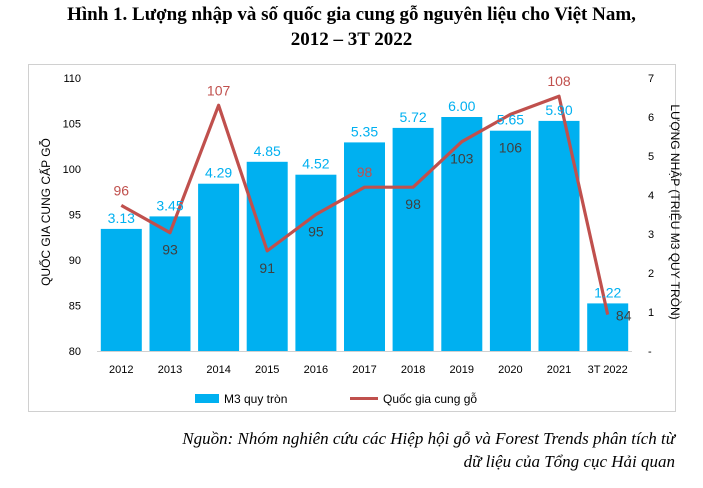 Image resolution: width=703 pixels, height=488 pixels. Describe the element at coordinates (72, 125) in the screenshot. I see `left-tick-label: 105` at that location.